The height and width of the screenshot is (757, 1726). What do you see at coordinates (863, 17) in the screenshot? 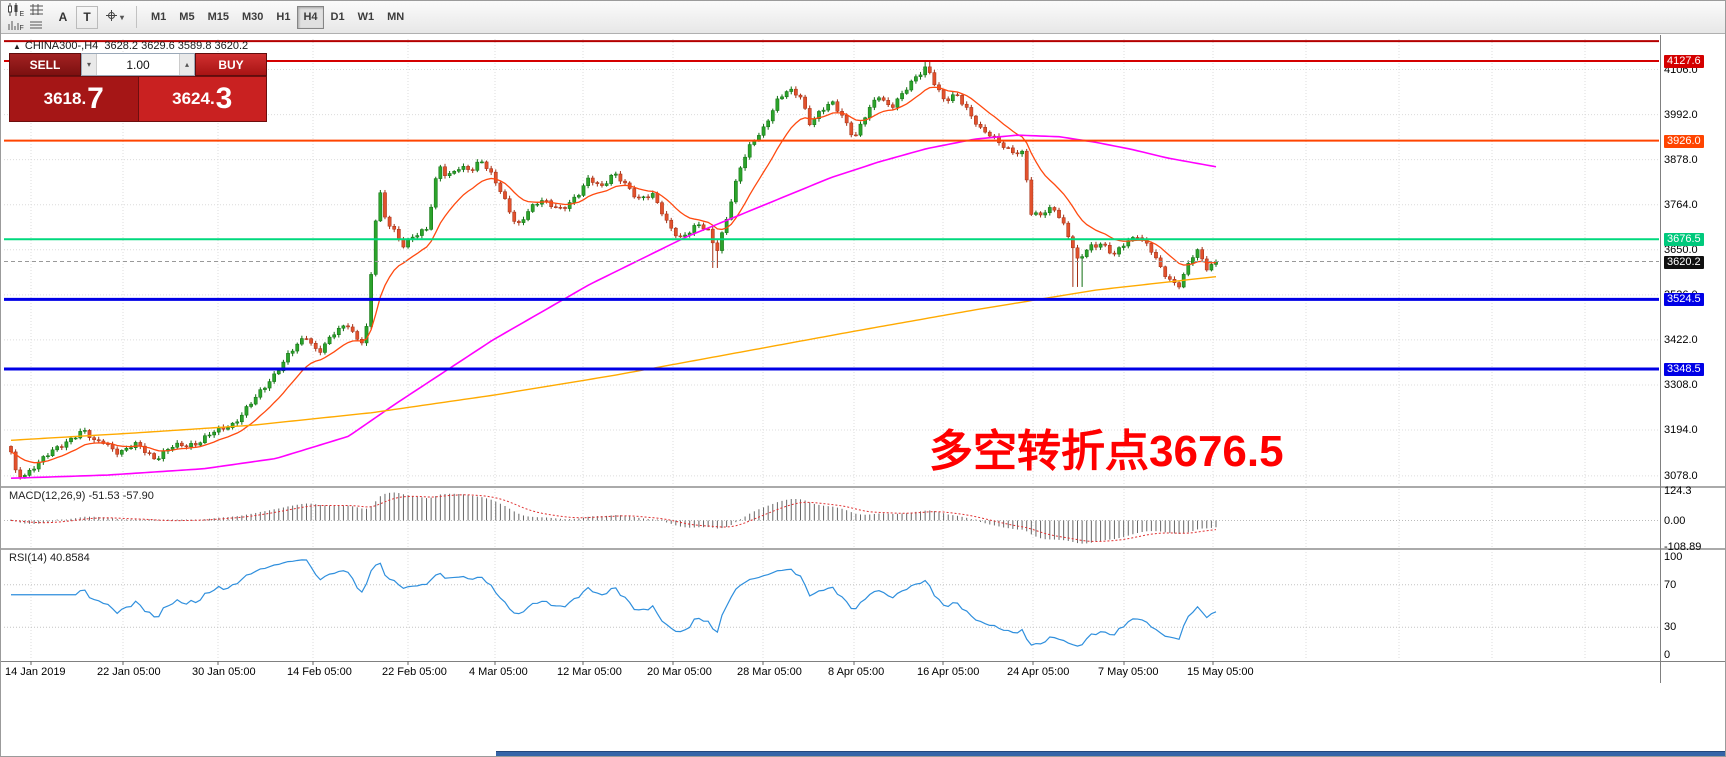
I see `toolbar: E F A T` at bounding box center [863, 17].